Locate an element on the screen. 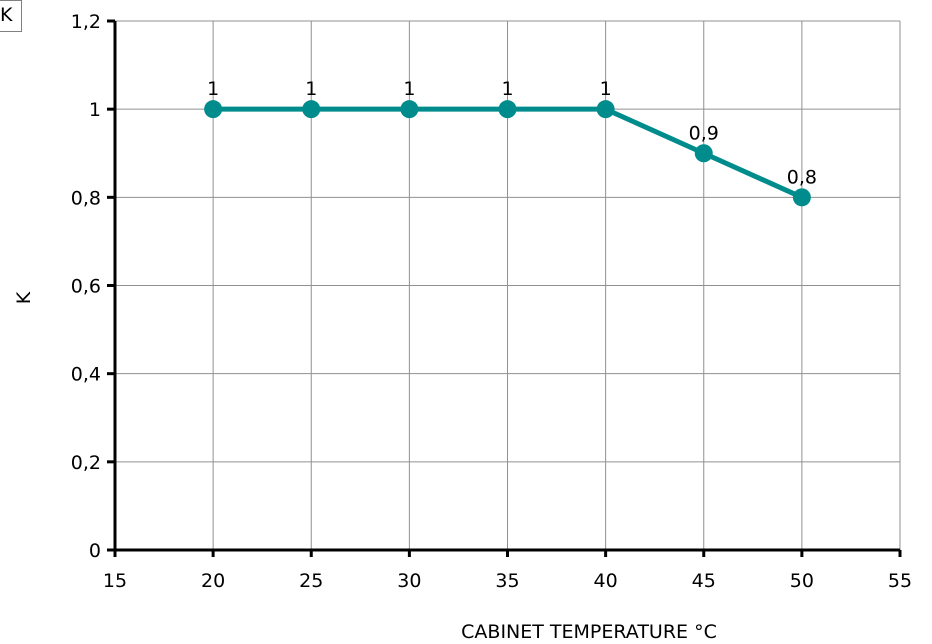 The height and width of the screenshot is (644, 932). x-tick-label: 45 is located at coordinates (704, 581).